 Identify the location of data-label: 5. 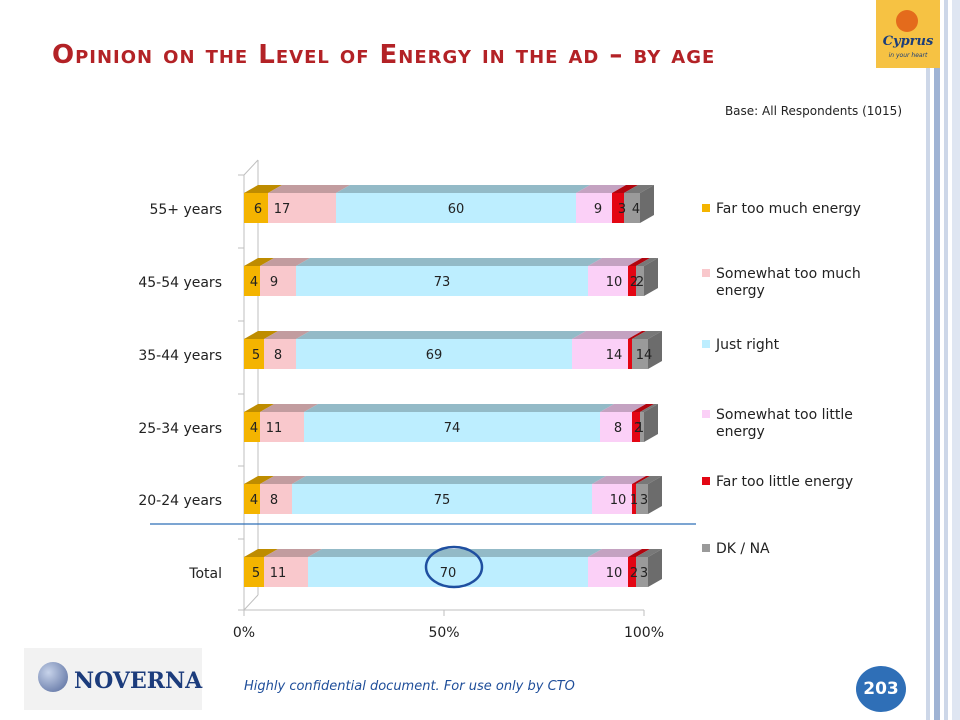
(256, 573).